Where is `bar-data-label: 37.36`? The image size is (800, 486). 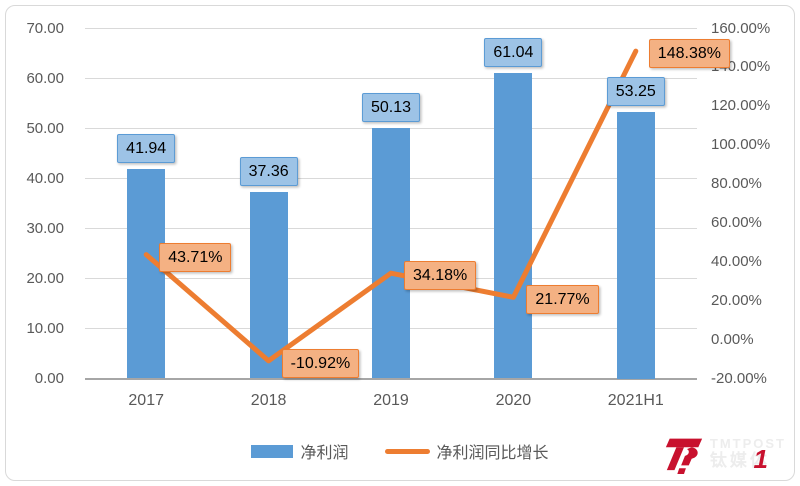
bar-data-label: 37.36 is located at coordinates (268, 171).